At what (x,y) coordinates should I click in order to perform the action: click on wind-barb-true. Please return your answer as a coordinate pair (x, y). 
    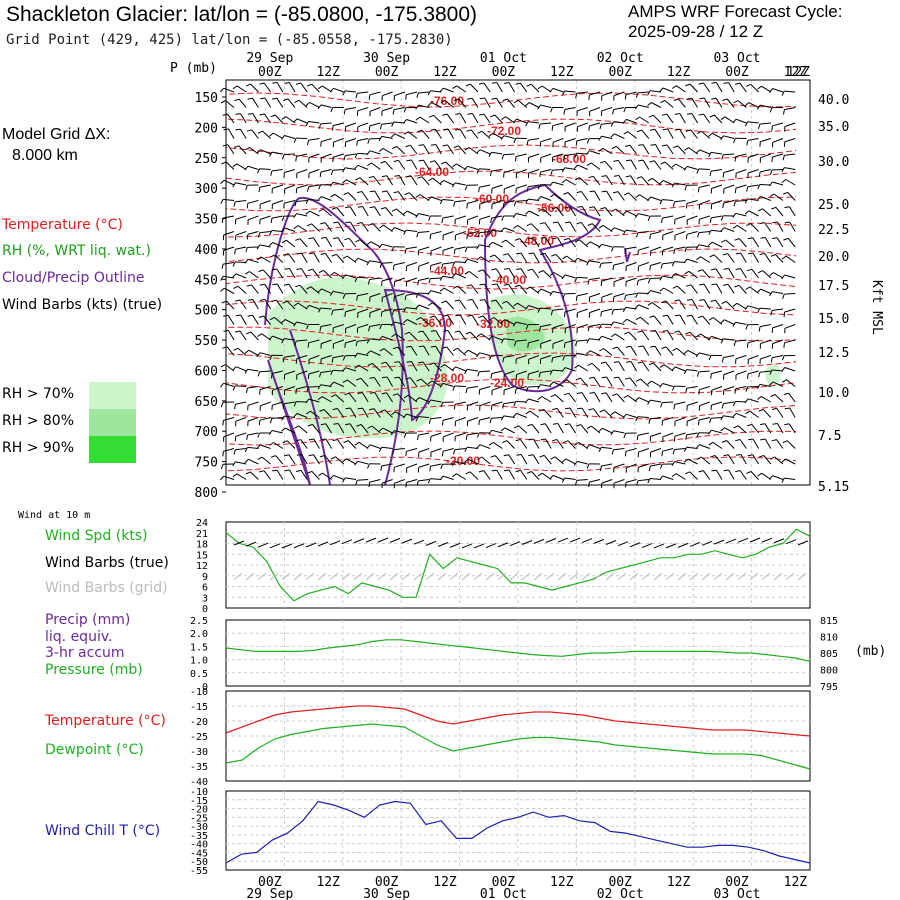
    Looking at the image, I should click on (479, 546).